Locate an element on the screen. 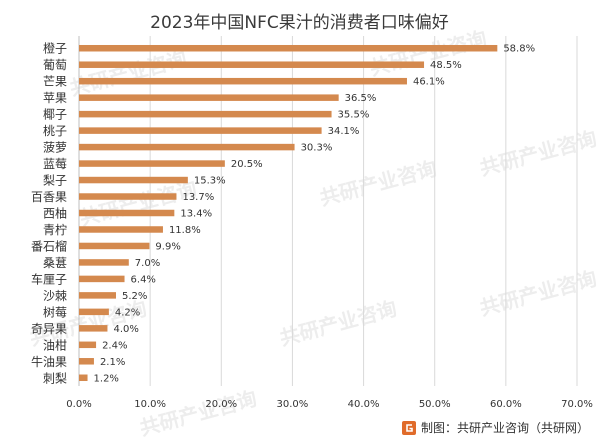 The image size is (599, 445). value-label: 9.9% is located at coordinates (167, 246).